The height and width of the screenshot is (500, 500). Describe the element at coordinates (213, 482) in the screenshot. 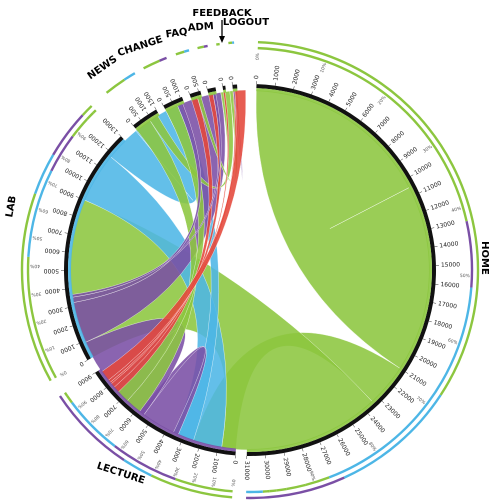

I see `pct-label-lecture: 10%` at that location.